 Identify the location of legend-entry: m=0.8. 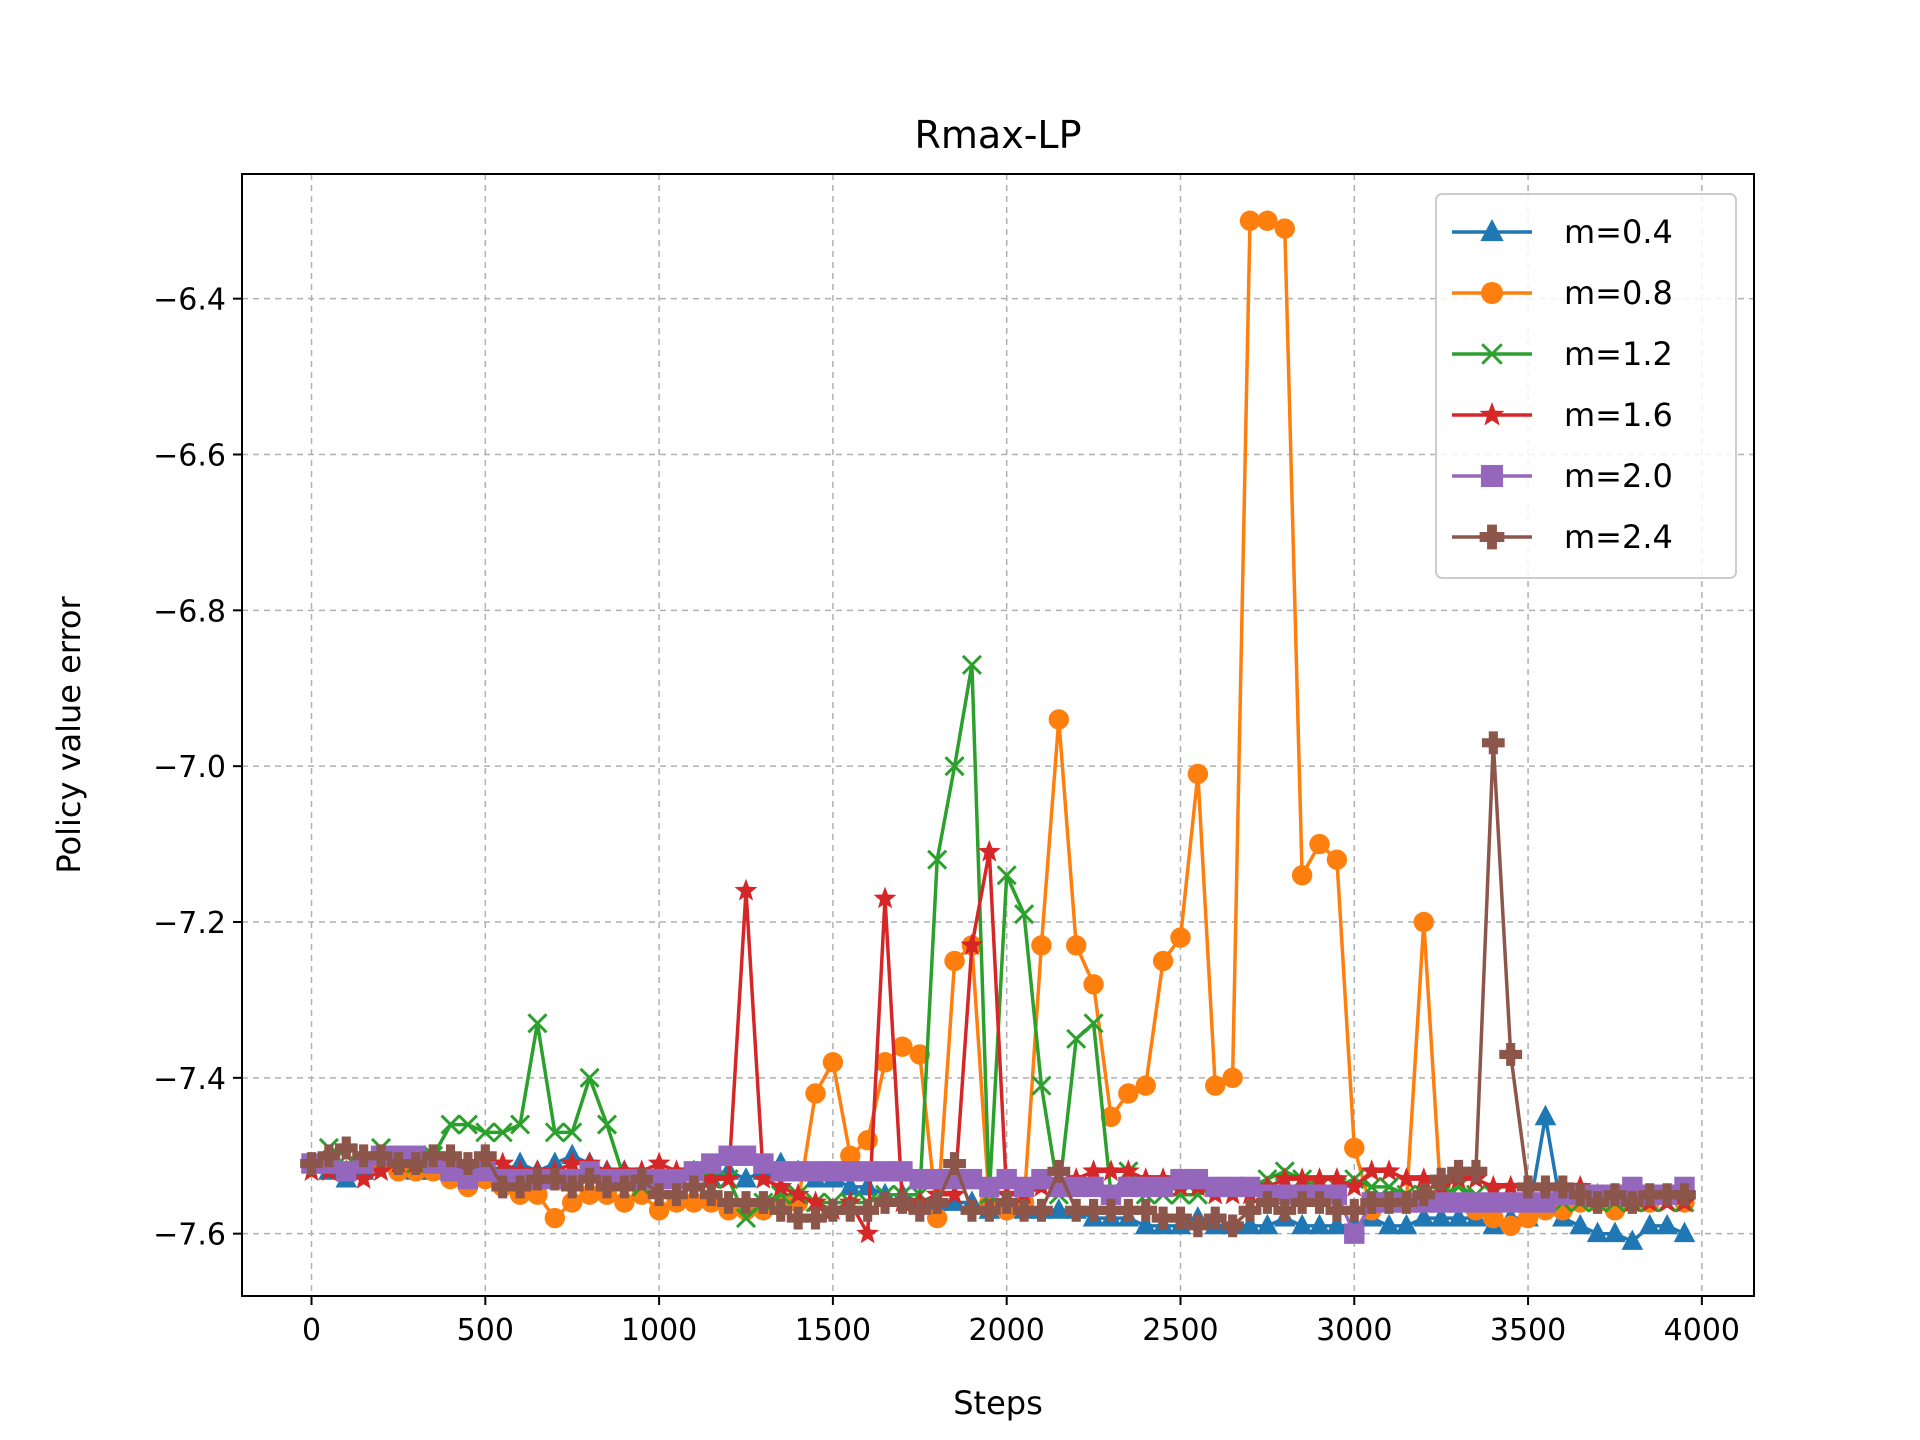
(1562, 293).